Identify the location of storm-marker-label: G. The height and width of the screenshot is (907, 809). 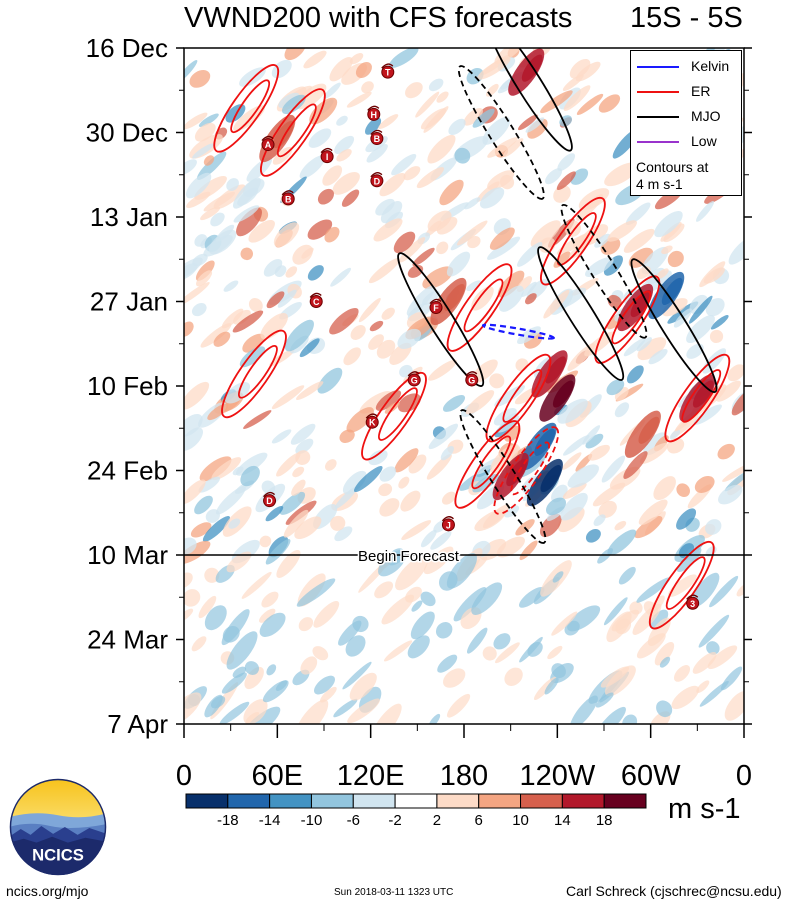
(471, 380).